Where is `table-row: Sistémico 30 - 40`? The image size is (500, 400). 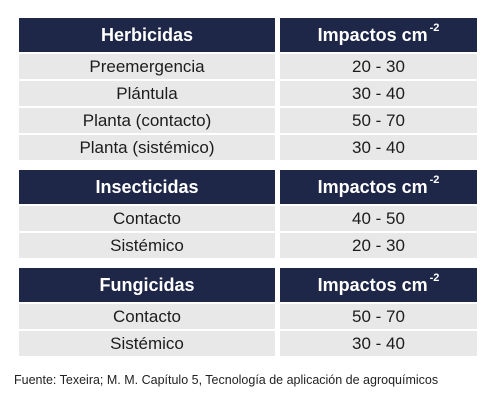
table-row: Sistémico 30 - 40 is located at coordinates (248, 343).